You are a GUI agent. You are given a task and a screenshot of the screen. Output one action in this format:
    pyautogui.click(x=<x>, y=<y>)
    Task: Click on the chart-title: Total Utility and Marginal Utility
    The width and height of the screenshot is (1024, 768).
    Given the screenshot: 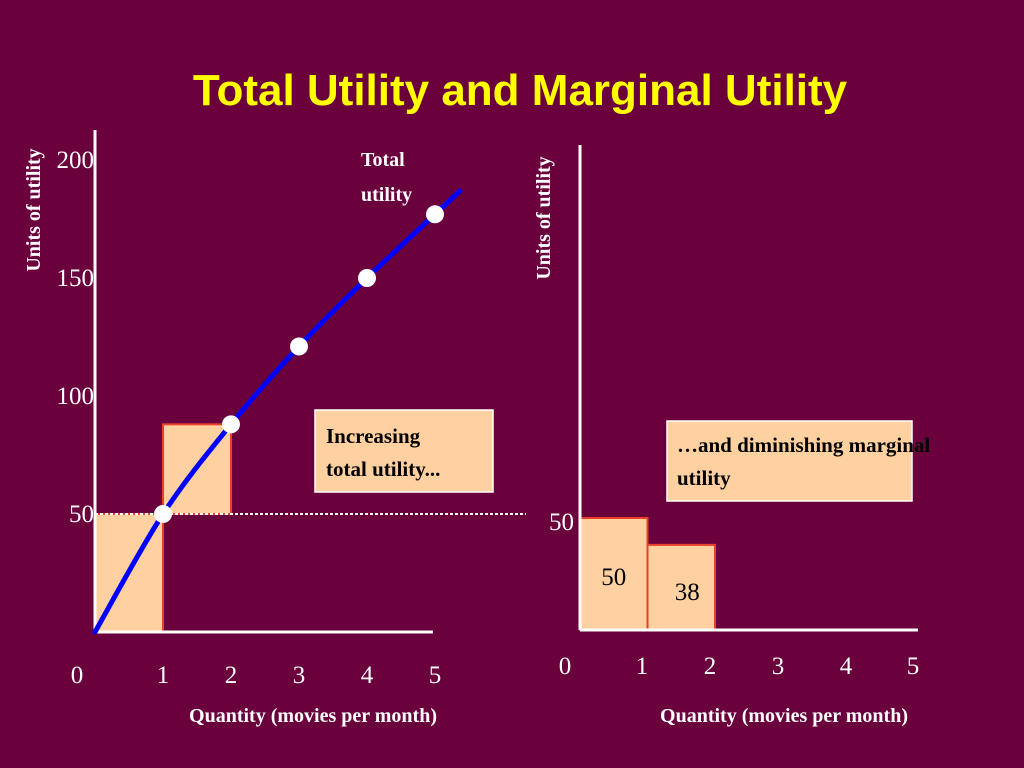 What is the action you would take?
    pyautogui.click(x=520, y=90)
    